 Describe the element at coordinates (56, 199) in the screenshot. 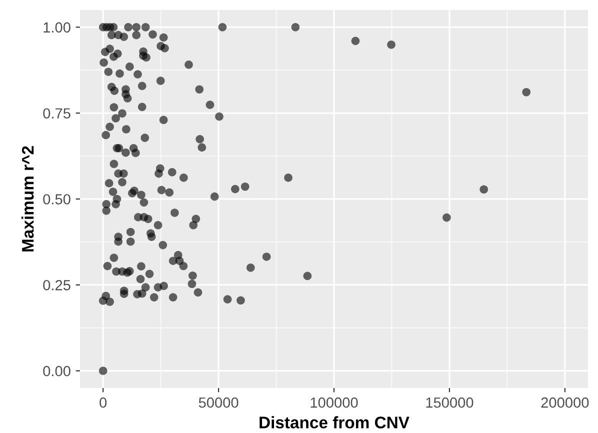

I see `y-tick-label: 0.50` at that location.